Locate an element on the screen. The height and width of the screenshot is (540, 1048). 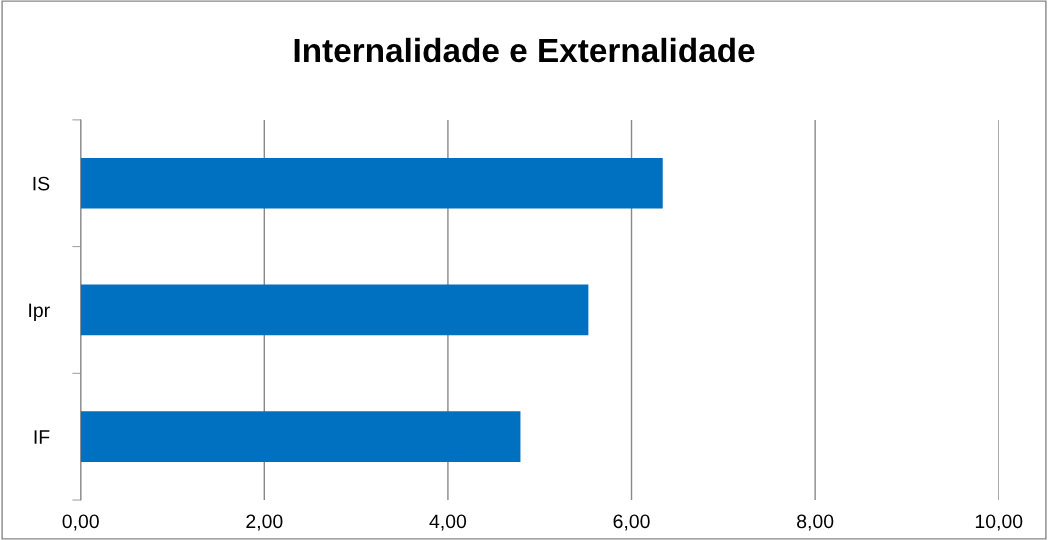
x-tick-label: 6,00 is located at coordinates (631, 522).